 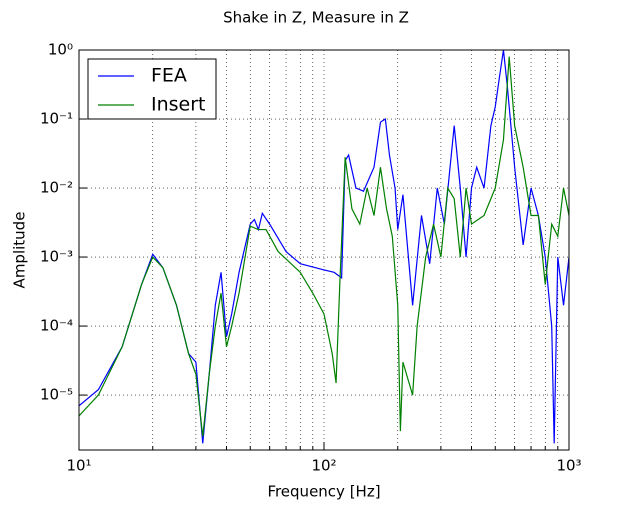 I want to click on x-tick-label: 10², so click(x=323, y=466).